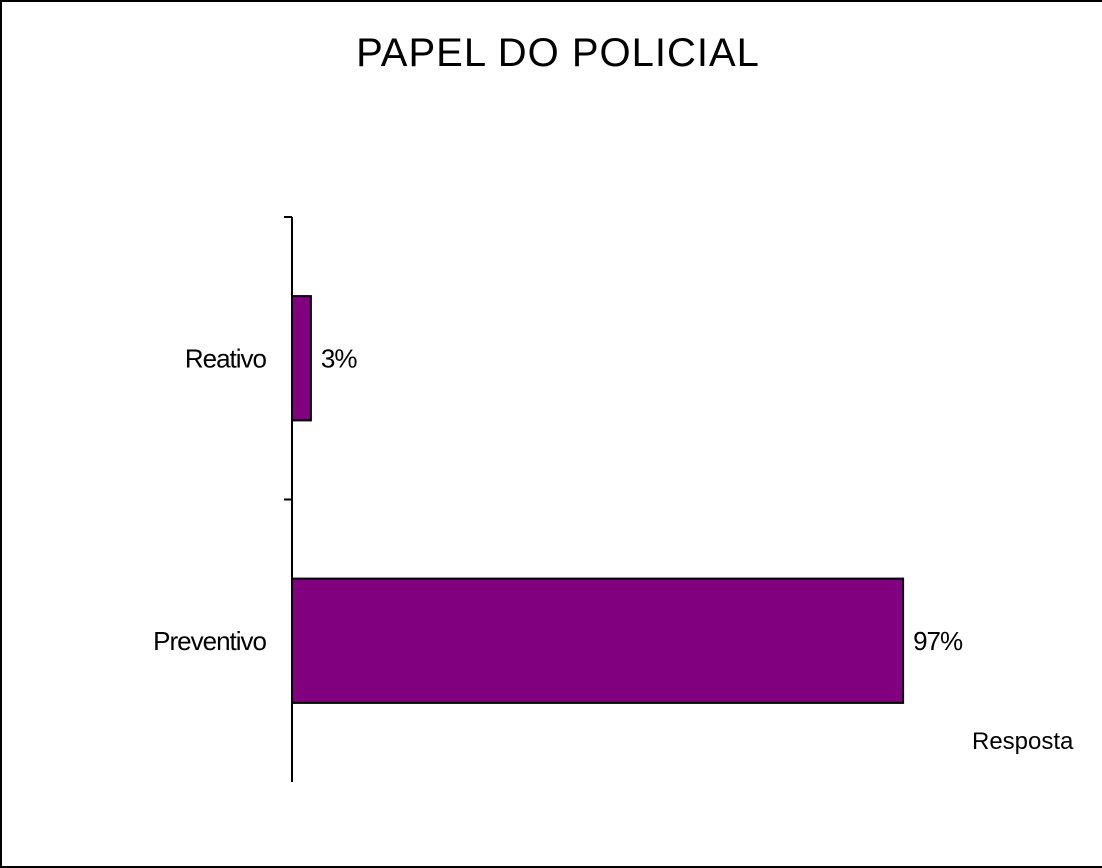 Image resolution: width=1102 pixels, height=868 pixels. Describe the element at coordinates (558, 53) in the screenshot. I see `chart-title: PAPEL DO POLICIAL` at that location.